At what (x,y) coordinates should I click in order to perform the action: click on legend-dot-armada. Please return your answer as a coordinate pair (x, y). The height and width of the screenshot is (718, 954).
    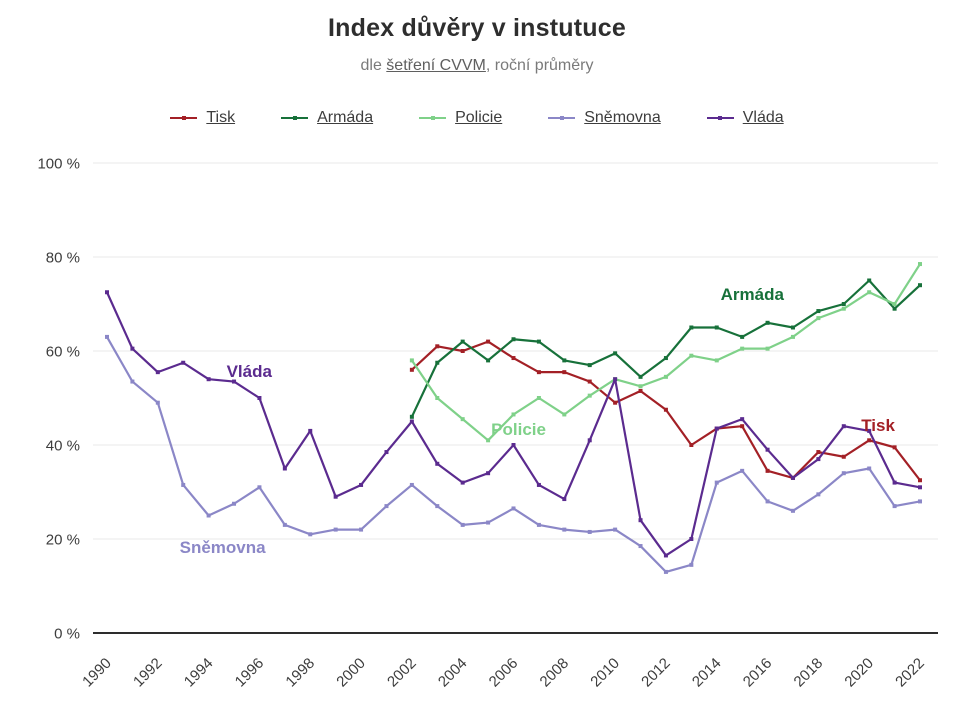
    Looking at the image, I should click on (294, 118).